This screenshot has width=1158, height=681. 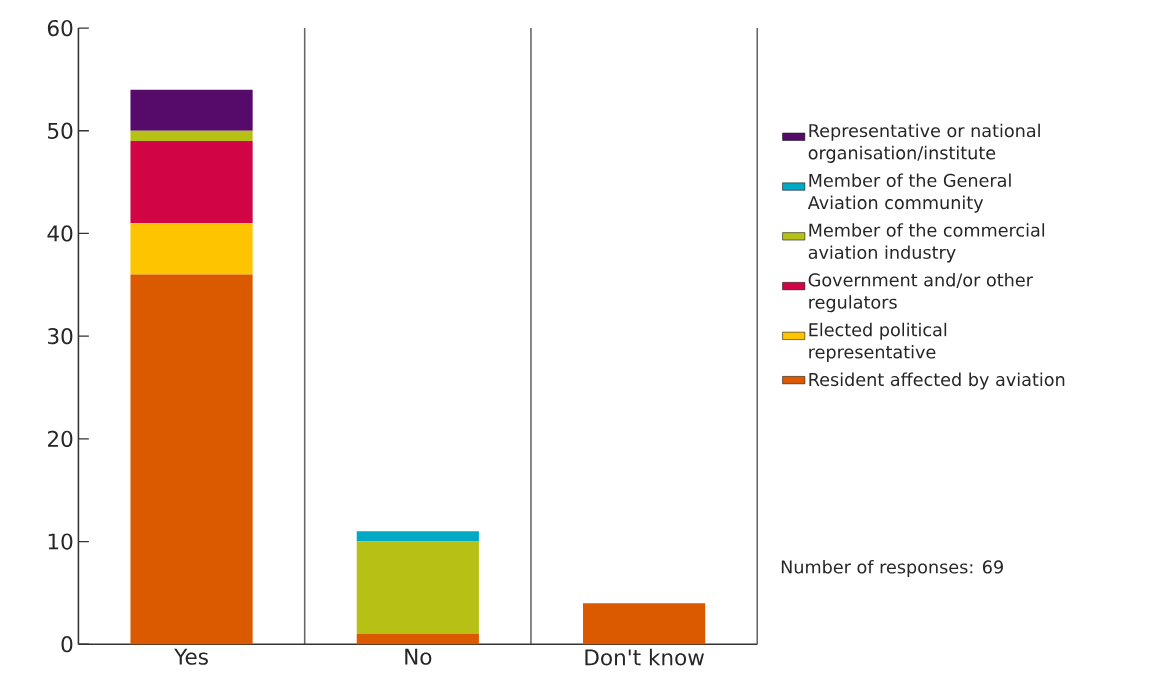 What do you see at coordinates (418, 656) in the screenshot?
I see `x-tick-label: No` at bounding box center [418, 656].